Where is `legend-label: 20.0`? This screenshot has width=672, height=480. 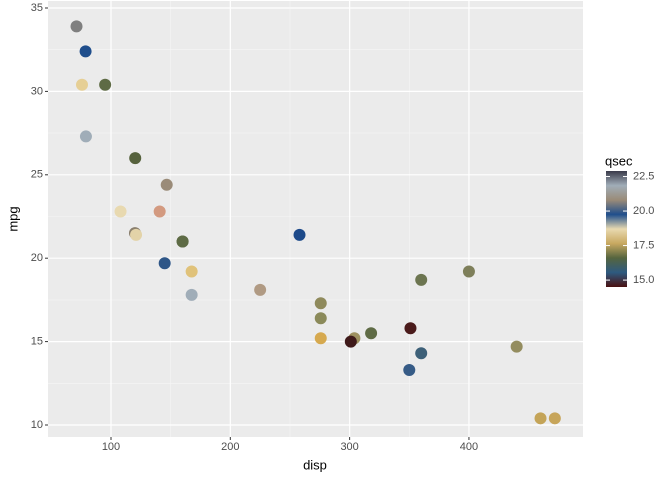
legend-label: 20.0 is located at coordinates (643, 211).